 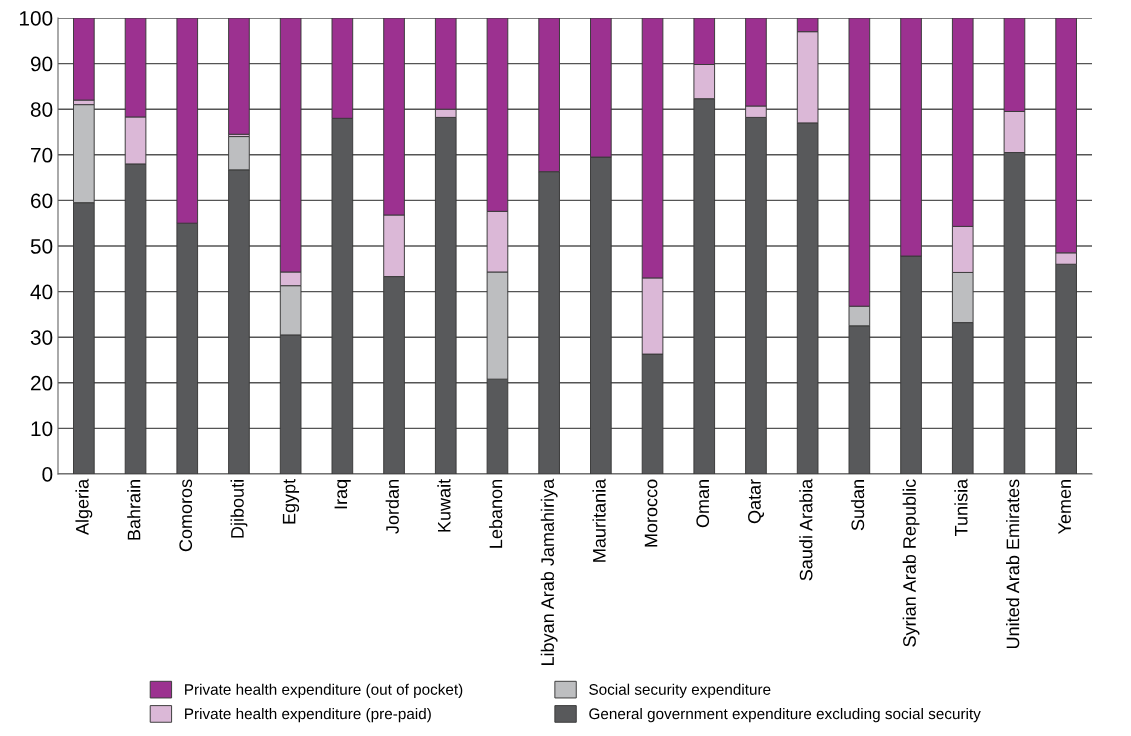 I want to click on y-tick-label: 50, so click(x=41, y=246).